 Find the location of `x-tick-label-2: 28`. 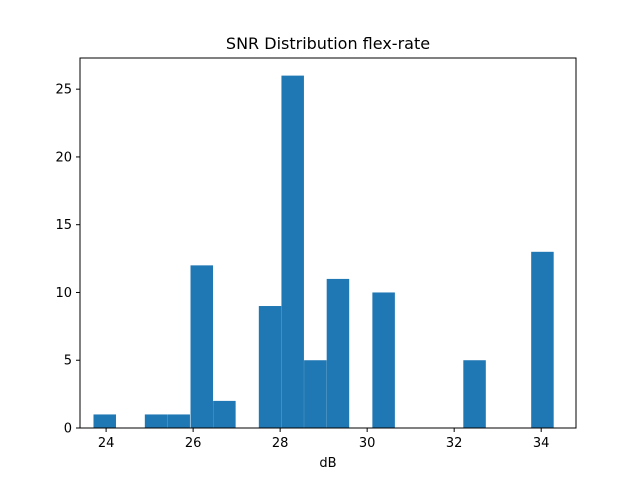

x-tick-label-2: 28 is located at coordinates (280, 443).